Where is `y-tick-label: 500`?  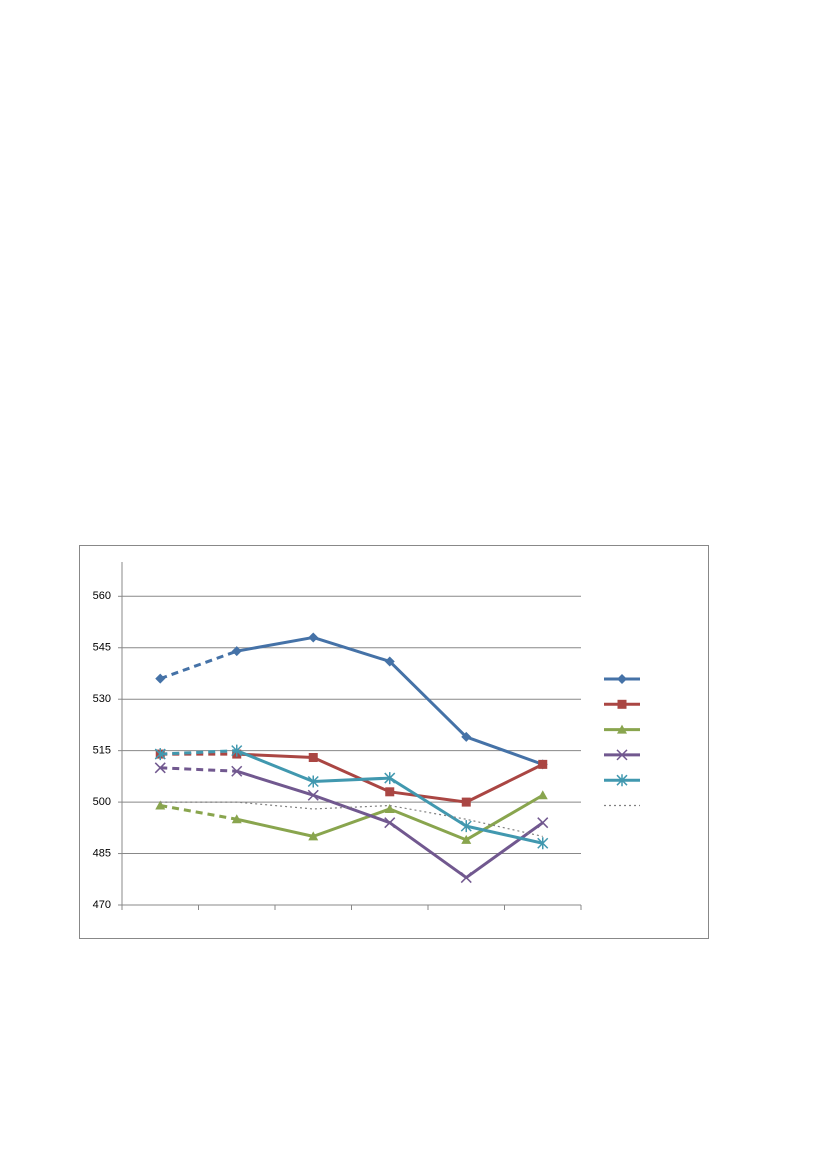
y-tick-label: 500 is located at coordinates (102, 802).